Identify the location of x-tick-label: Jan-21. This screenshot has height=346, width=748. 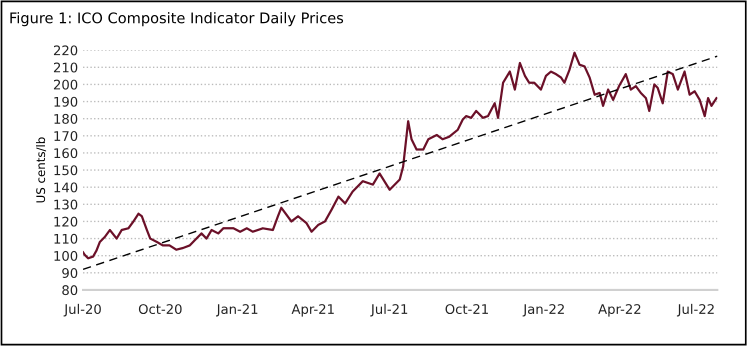
(237, 310).